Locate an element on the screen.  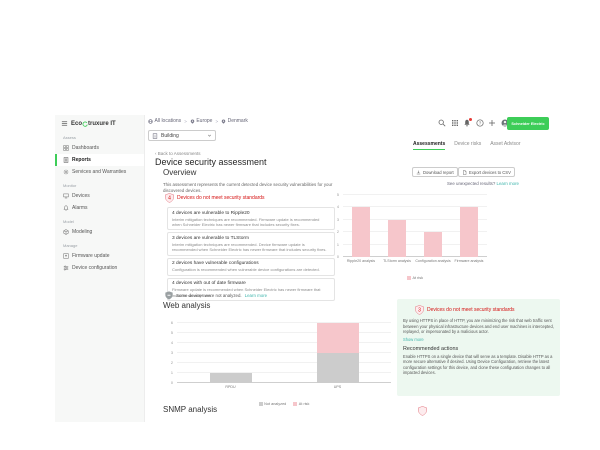
sidebar-item-device-configuration: Device configuration is located at coordinates (99, 268).